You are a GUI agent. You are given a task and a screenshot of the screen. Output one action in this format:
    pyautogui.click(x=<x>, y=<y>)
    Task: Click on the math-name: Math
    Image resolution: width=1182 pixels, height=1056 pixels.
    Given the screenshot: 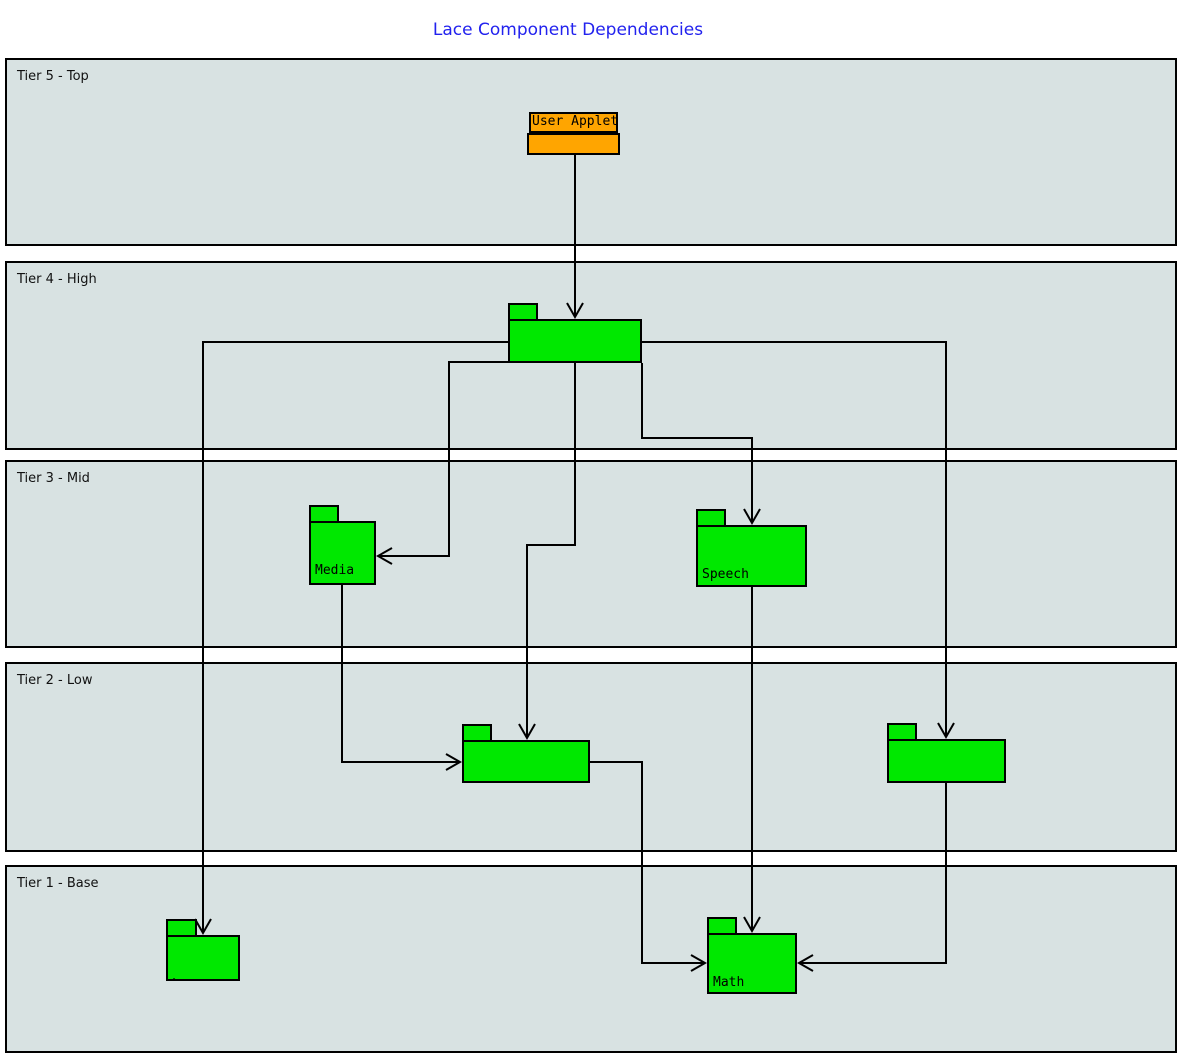 What is the action you would take?
    pyautogui.click(x=729, y=982)
    